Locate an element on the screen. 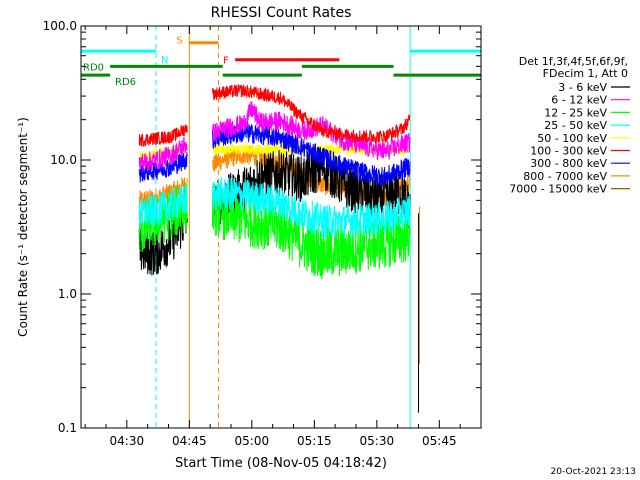 Image resolution: width=640 pixels, height=480 pixels. y-tick-label: 1.0 is located at coordinates (67, 294).